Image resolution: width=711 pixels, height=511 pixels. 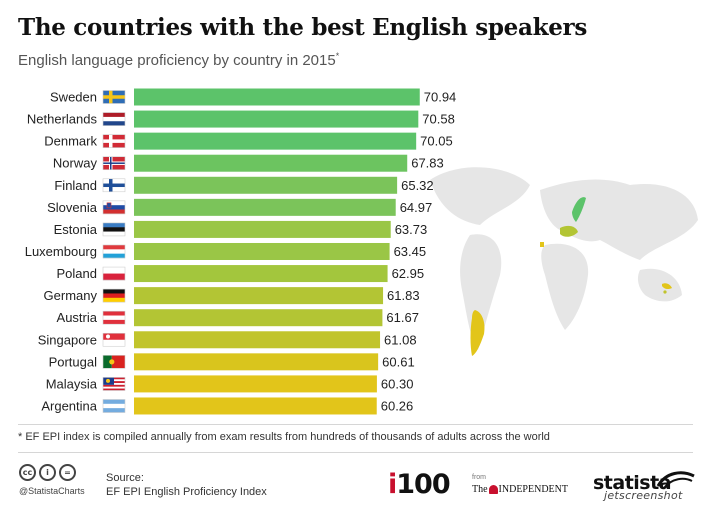 I want to click on value-label: 70.58, so click(x=438, y=119).